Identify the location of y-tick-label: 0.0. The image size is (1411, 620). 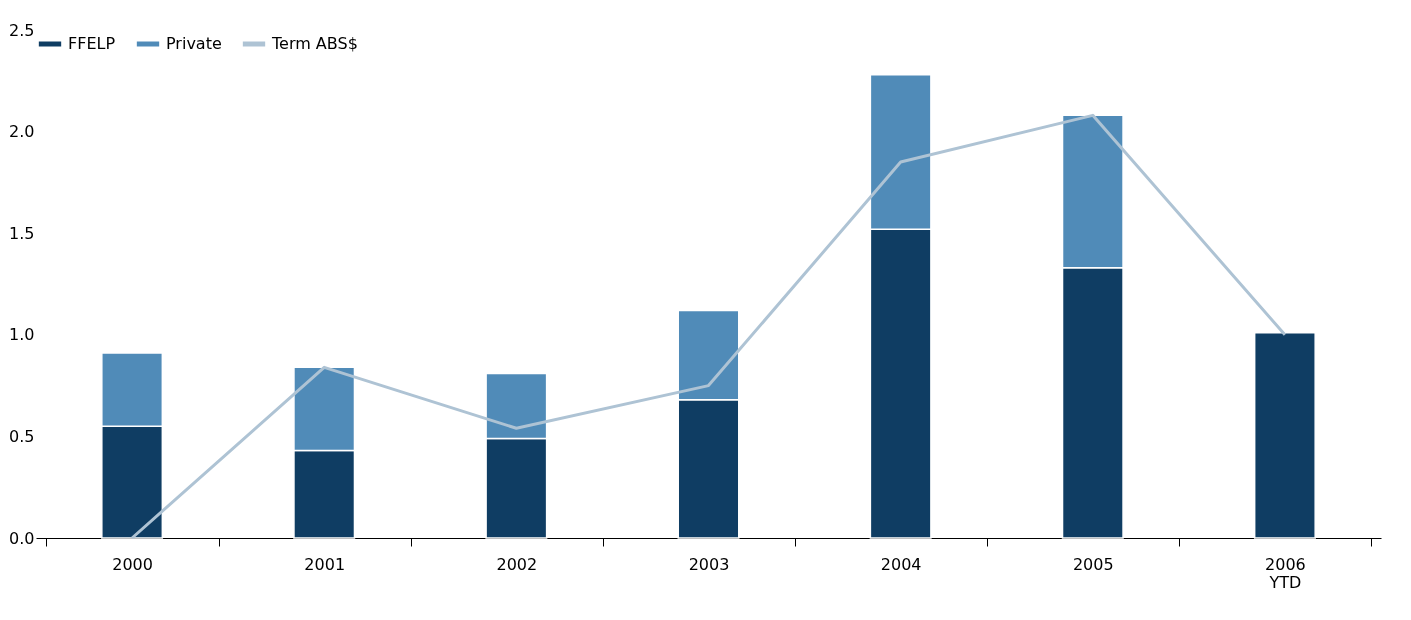
(22, 538).